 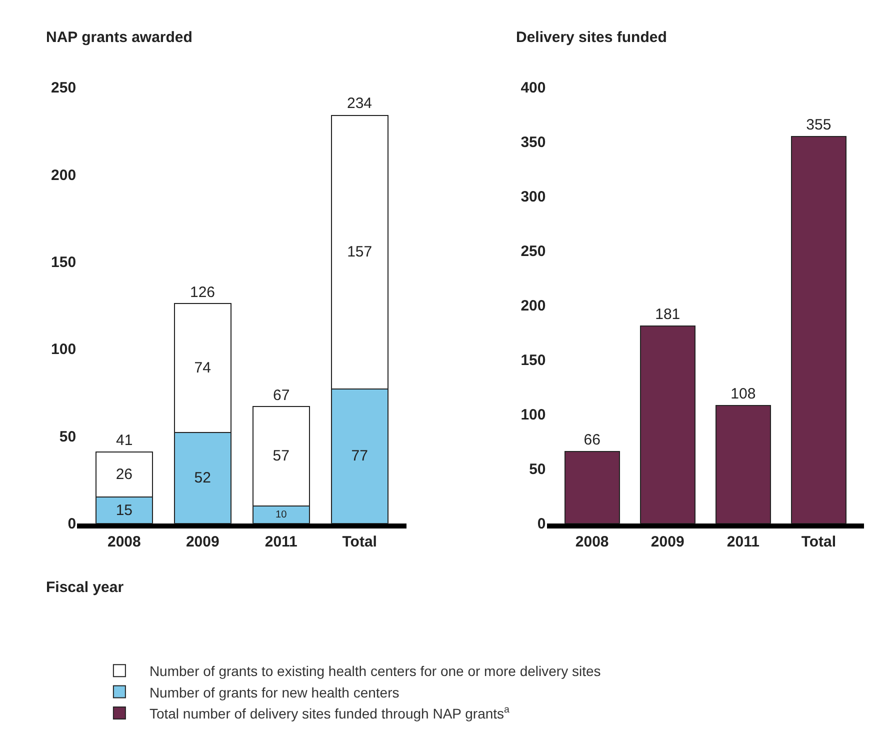 I want to click on data-label: 181, so click(x=667, y=315).